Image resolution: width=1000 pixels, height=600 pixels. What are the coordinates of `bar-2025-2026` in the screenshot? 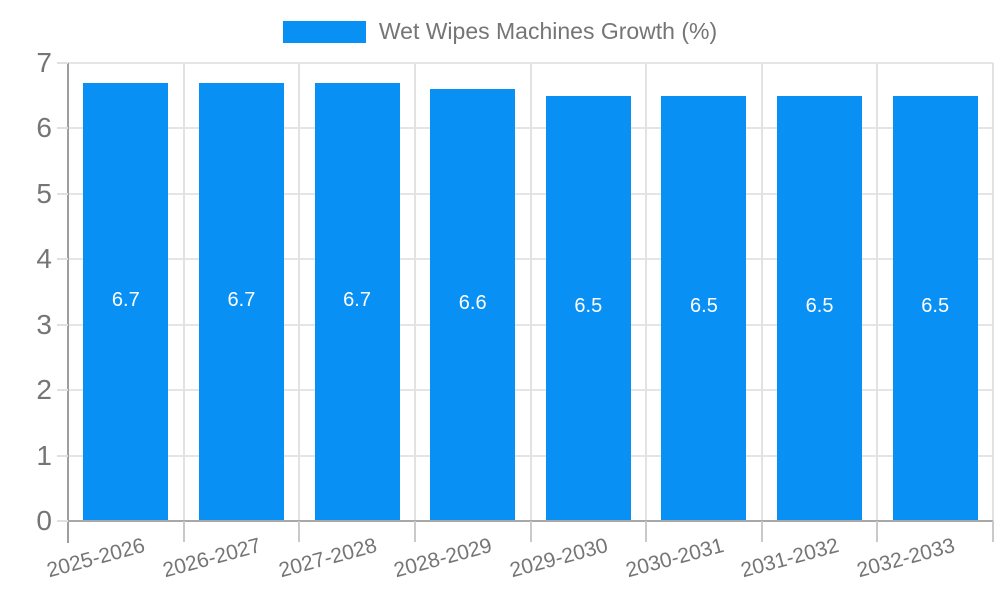 It's located at (126, 301).